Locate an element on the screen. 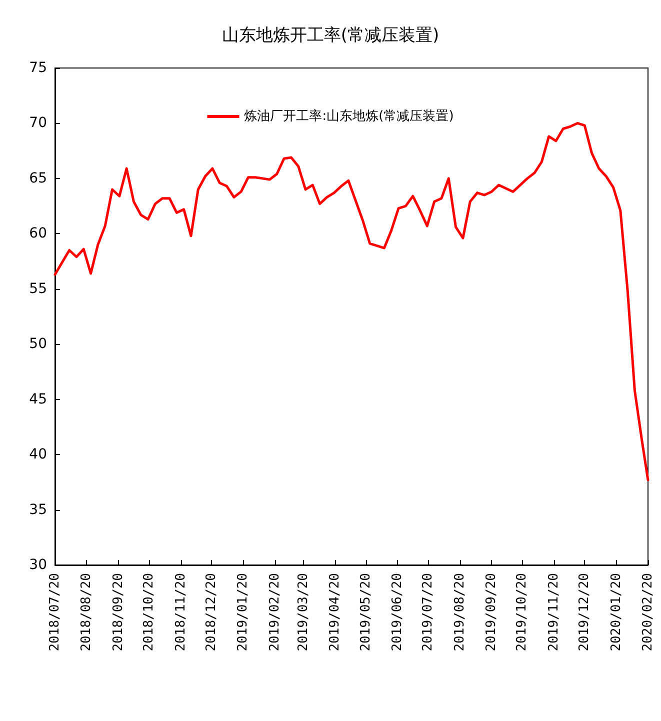 Image resolution: width=661 pixels, height=721 pixels. x-tick-label: 2018/11/20 is located at coordinates (180, 612).